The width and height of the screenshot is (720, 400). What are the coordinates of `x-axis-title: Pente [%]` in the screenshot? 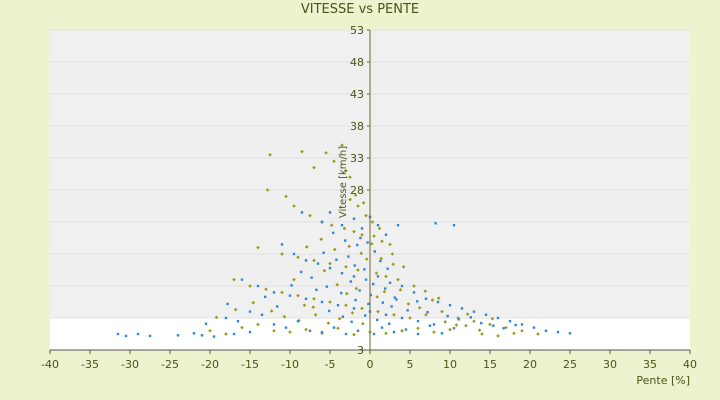 It's located at (663, 380).